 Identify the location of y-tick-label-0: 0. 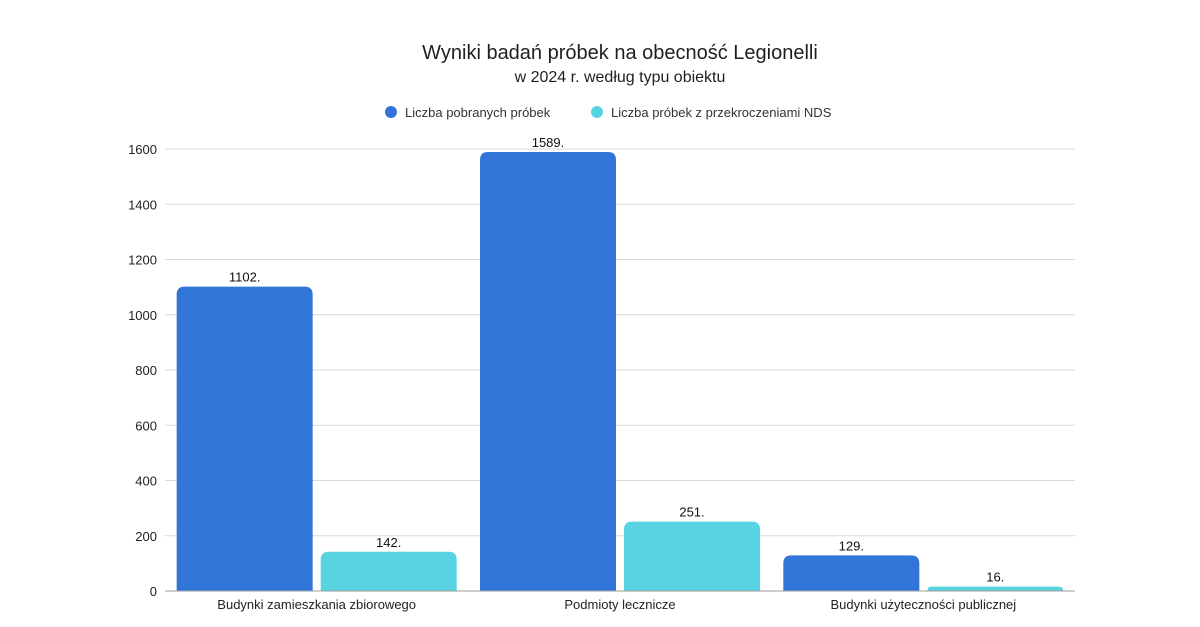
(153, 591).